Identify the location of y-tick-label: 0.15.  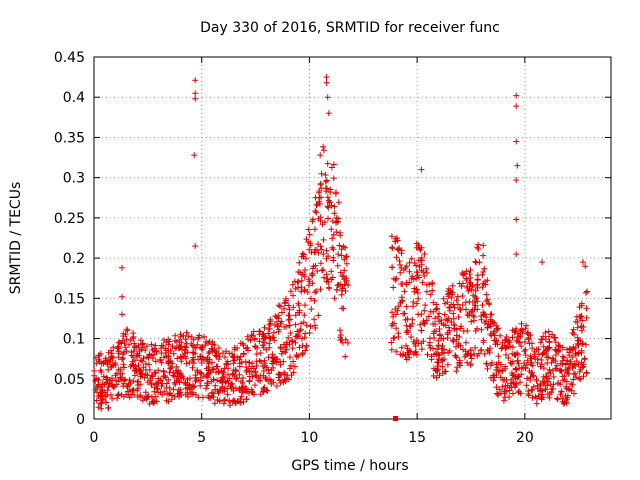
(69, 299).